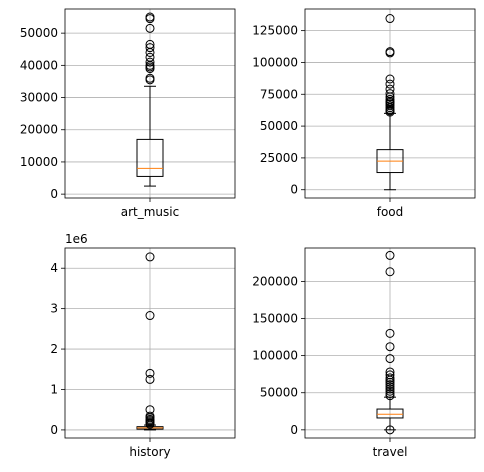 Image resolution: width=484 pixels, height=472 pixels. What do you see at coordinates (54, 268) in the screenshot?
I see `y-tick-label: 4` at bounding box center [54, 268].